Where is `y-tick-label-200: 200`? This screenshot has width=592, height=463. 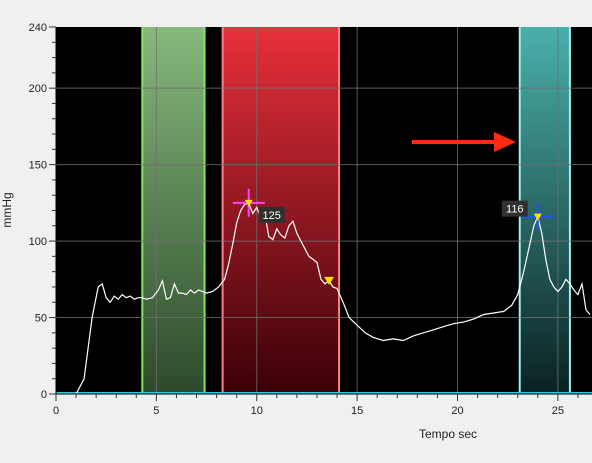 y-tick-label-200: 200 is located at coordinates (38, 89).